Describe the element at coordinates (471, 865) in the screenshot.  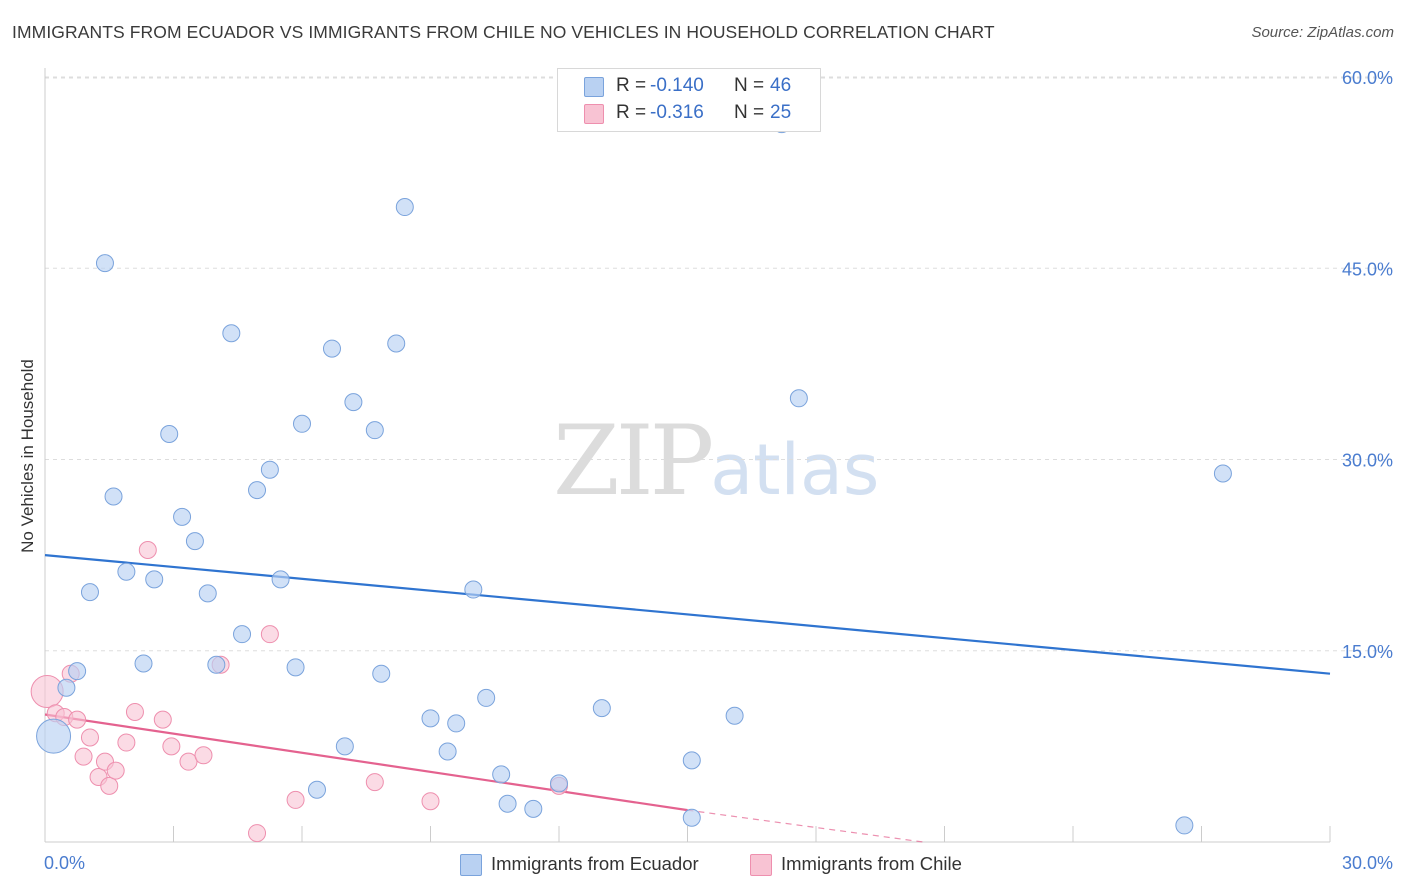
I see `ecuador-legend-swatch` at that location.